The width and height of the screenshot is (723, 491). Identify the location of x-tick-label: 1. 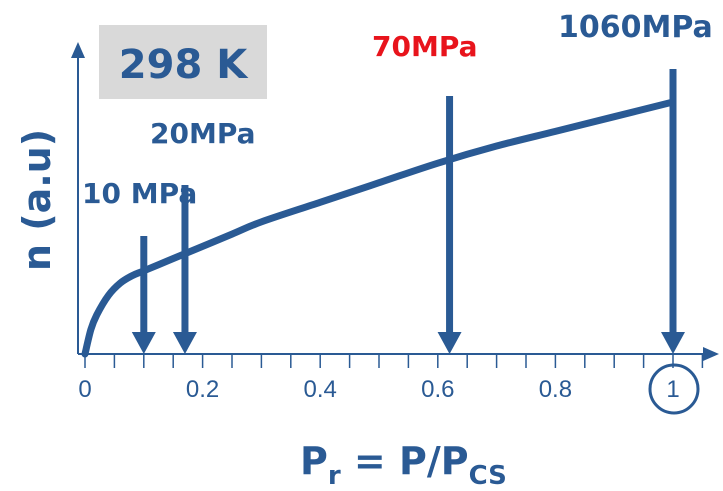
(672, 389).